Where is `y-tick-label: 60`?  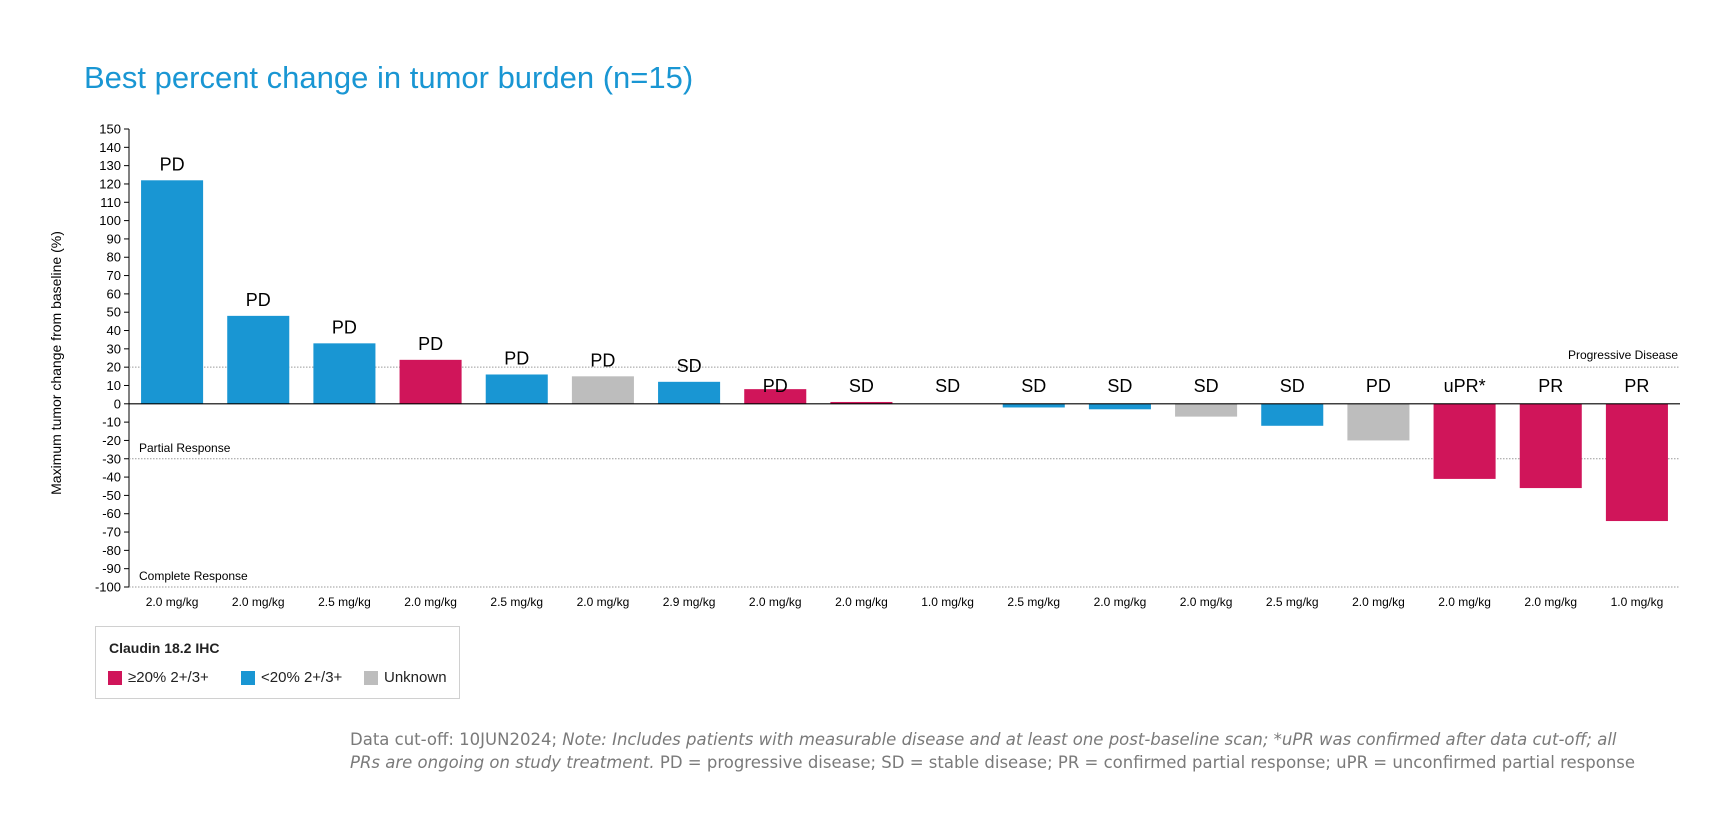
y-tick-label: 60 is located at coordinates (114, 293).